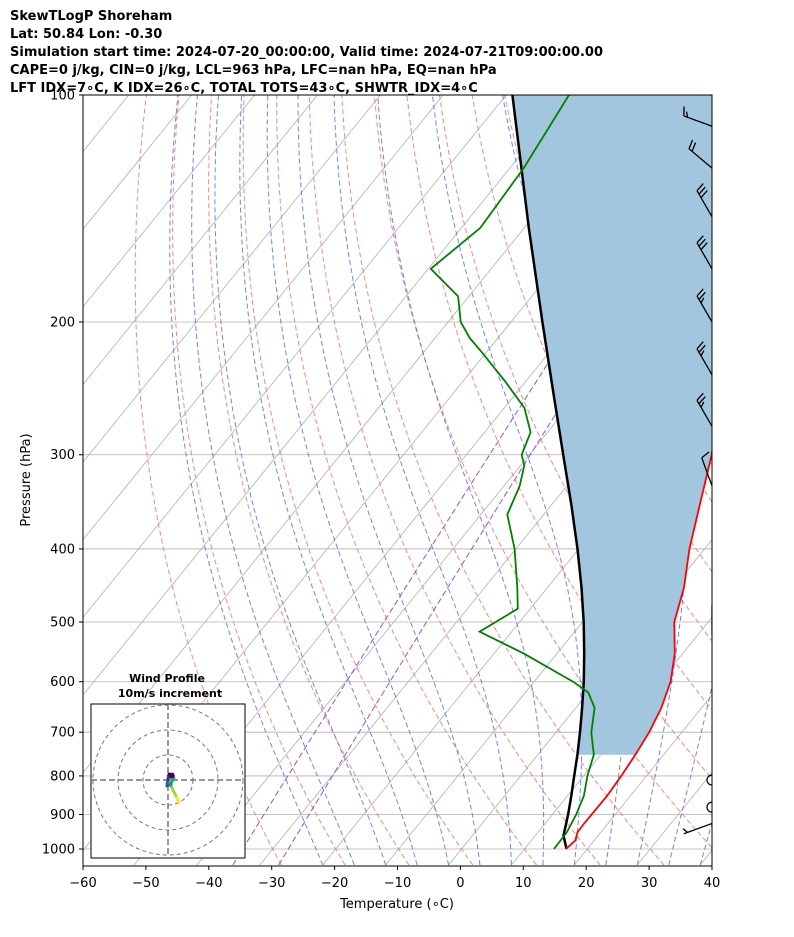 The width and height of the screenshot is (794, 937). What do you see at coordinates (709, 807) in the screenshot?
I see `wind-barb-calm` at bounding box center [709, 807].